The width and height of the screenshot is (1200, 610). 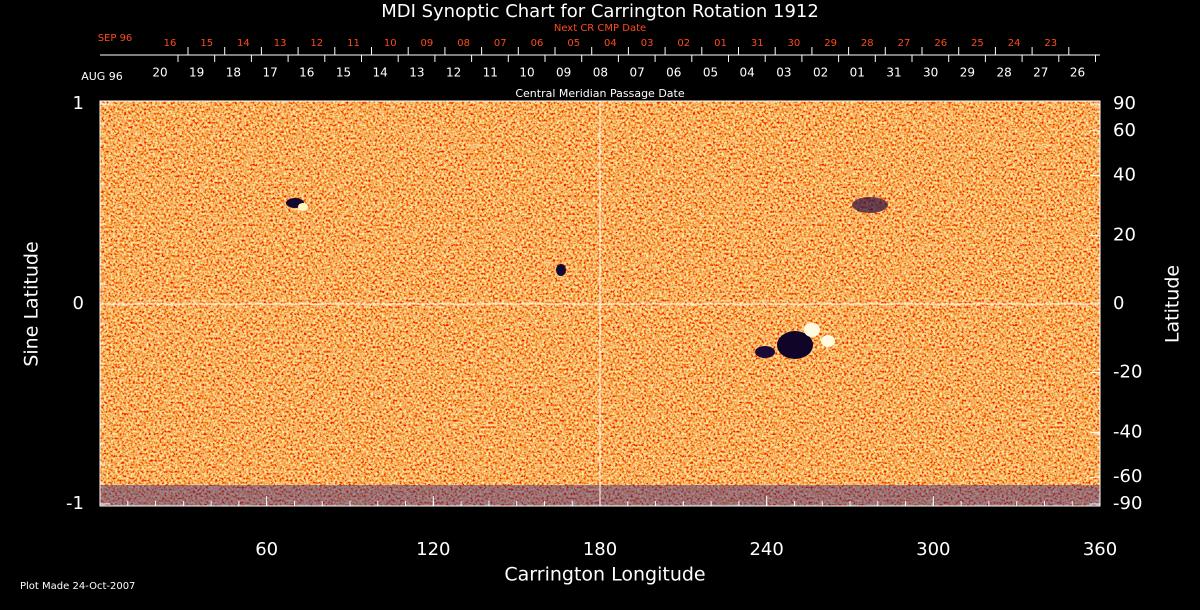 What do you see at coordinates (933, 549) in the screenshot?
I see `x-tick-label: 300` at bounding box center [933, 549].